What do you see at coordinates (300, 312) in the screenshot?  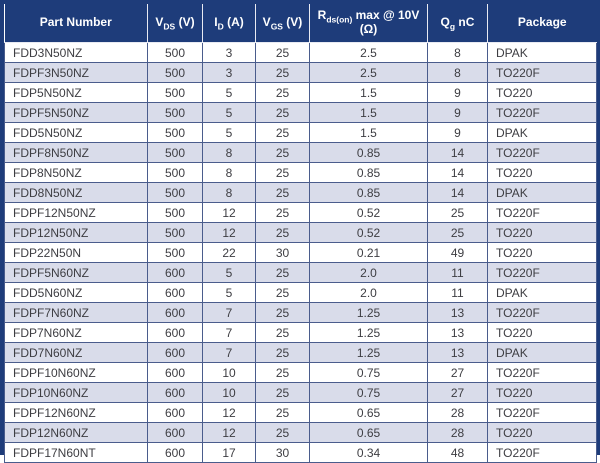 I see `table-row: FDPF7N60NZ 600 7 25 1.25 13 TO220F` at bounding box center [300, 312].